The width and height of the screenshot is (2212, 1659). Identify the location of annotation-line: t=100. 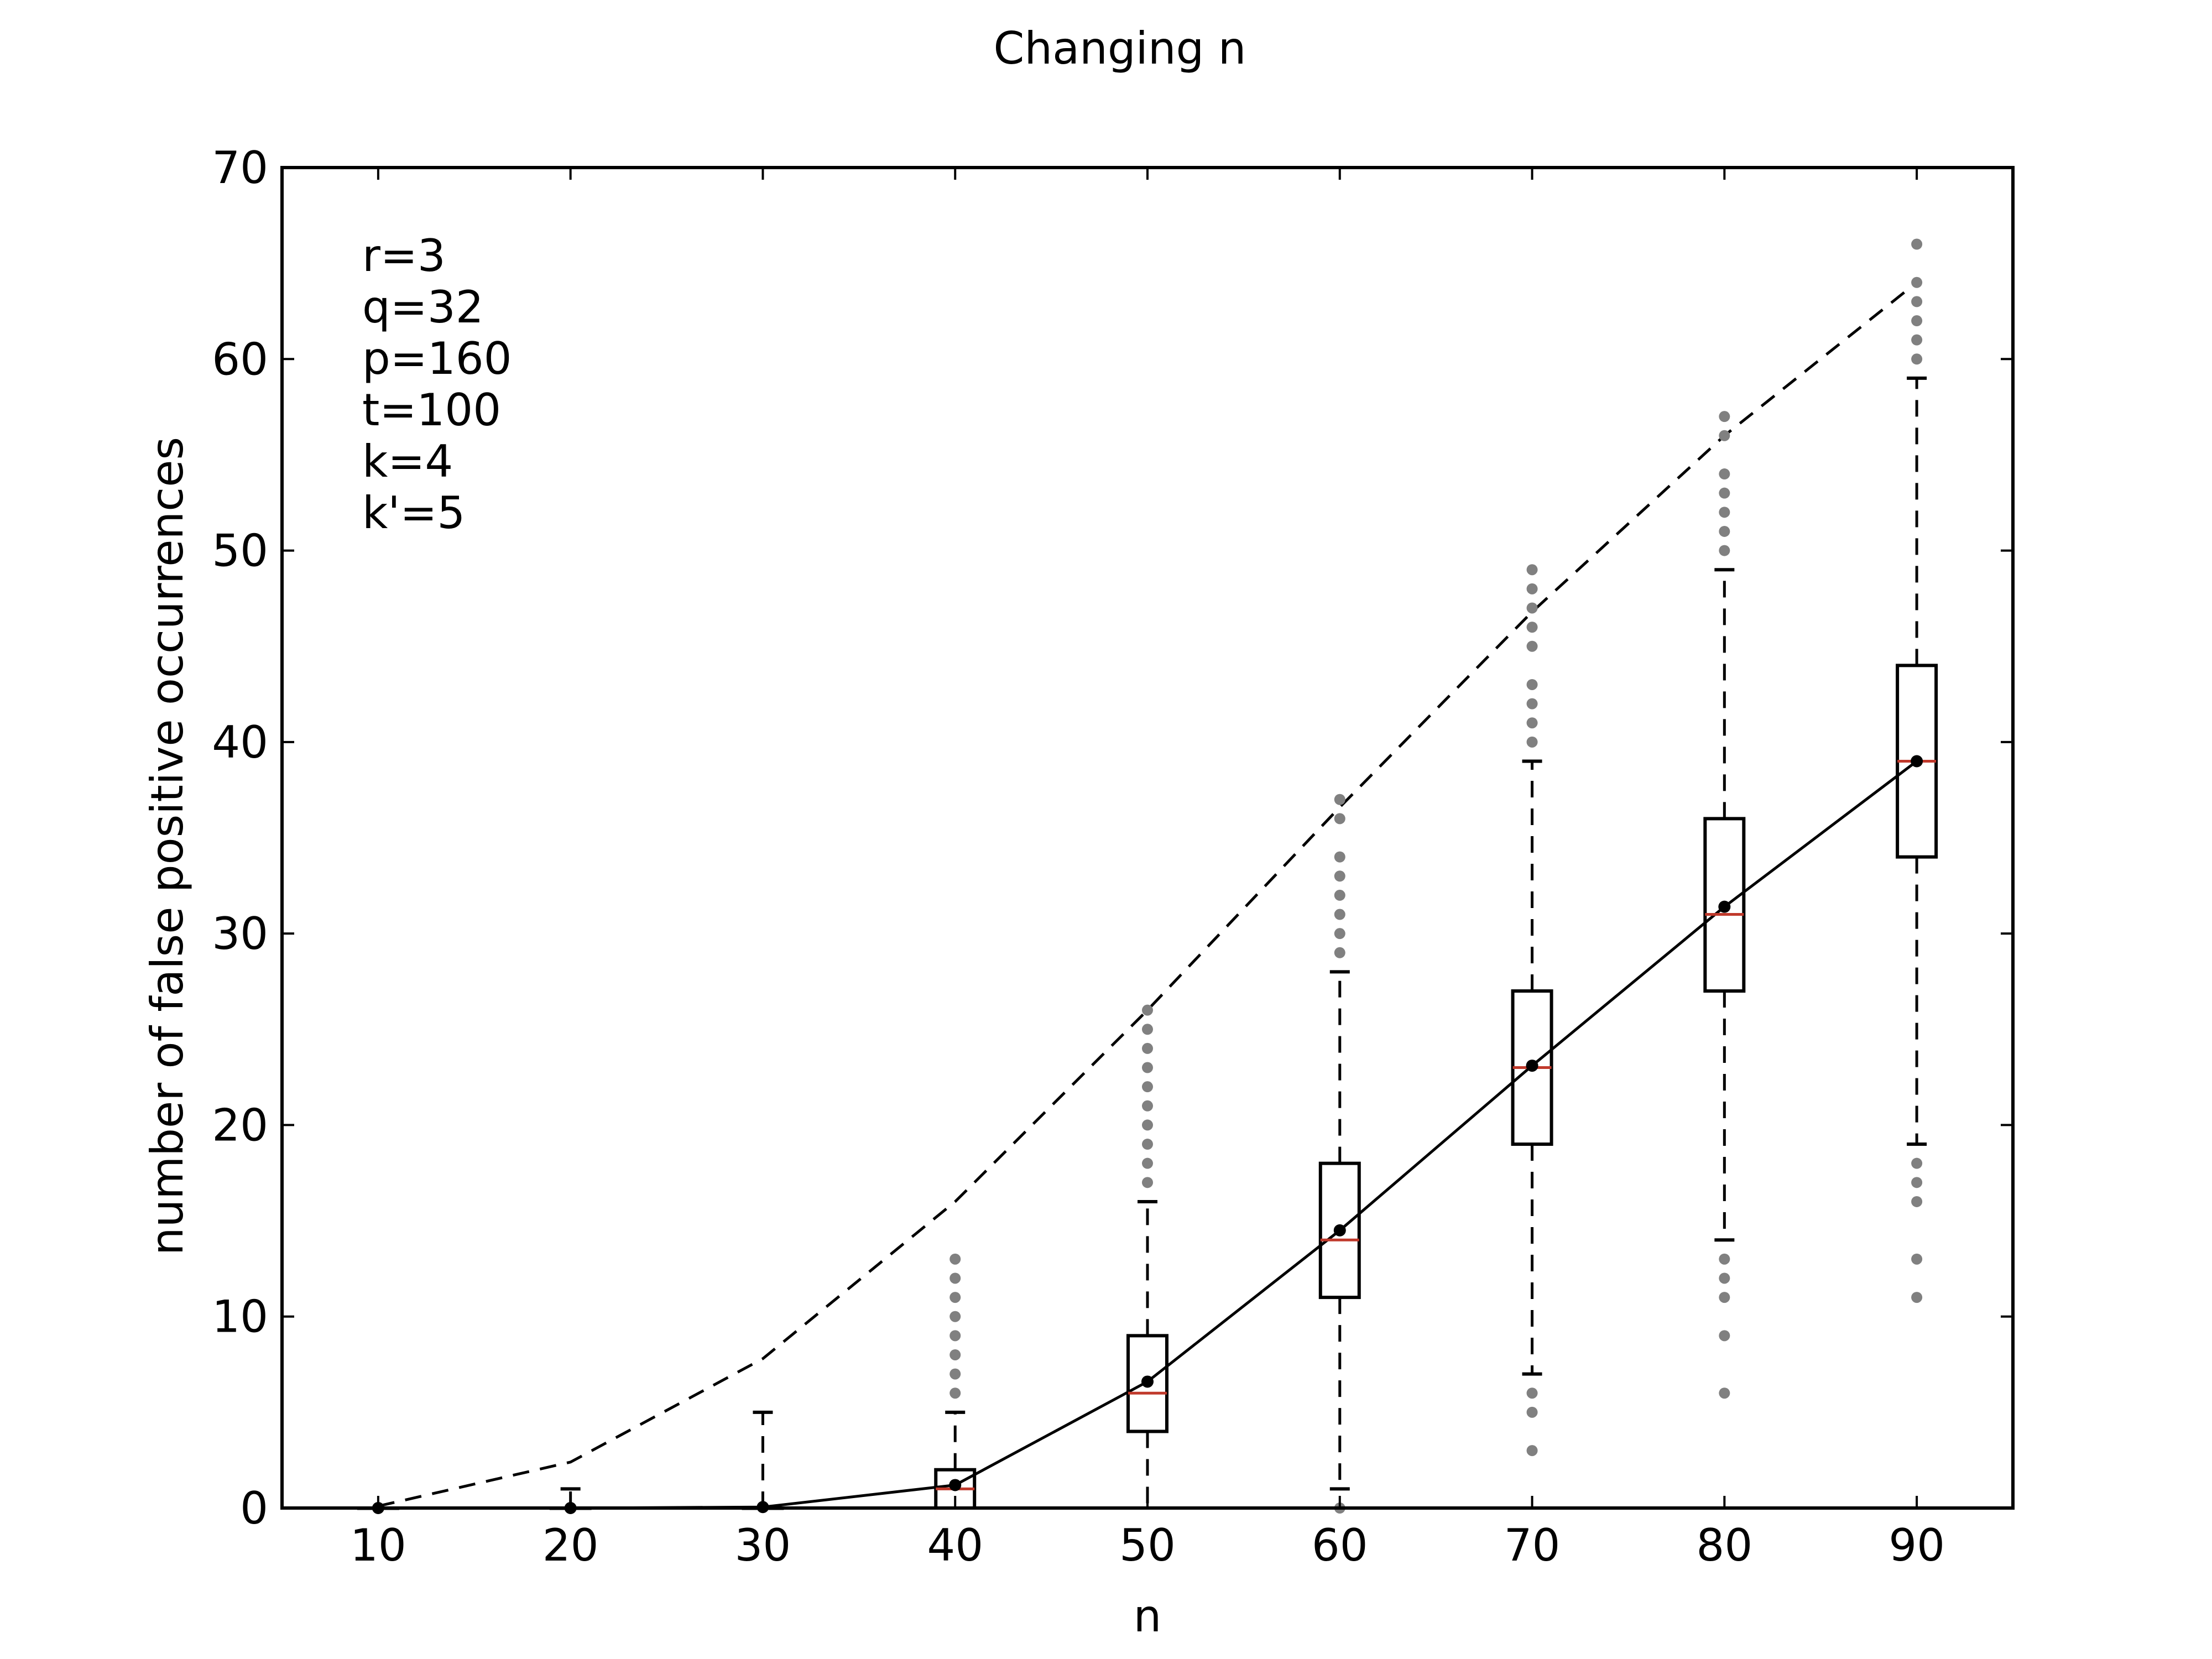
(432, 410).